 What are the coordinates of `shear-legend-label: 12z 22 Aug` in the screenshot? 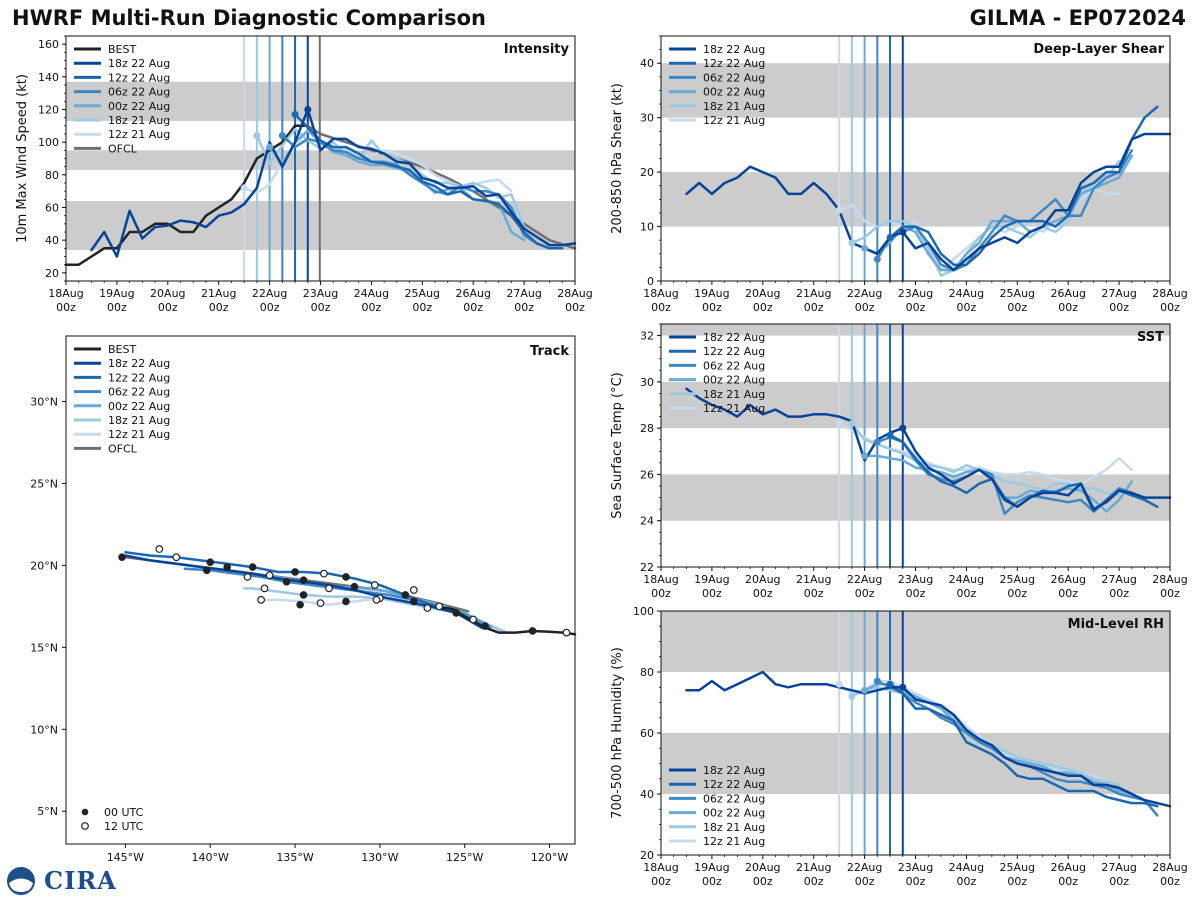 It's located at (734, 63).